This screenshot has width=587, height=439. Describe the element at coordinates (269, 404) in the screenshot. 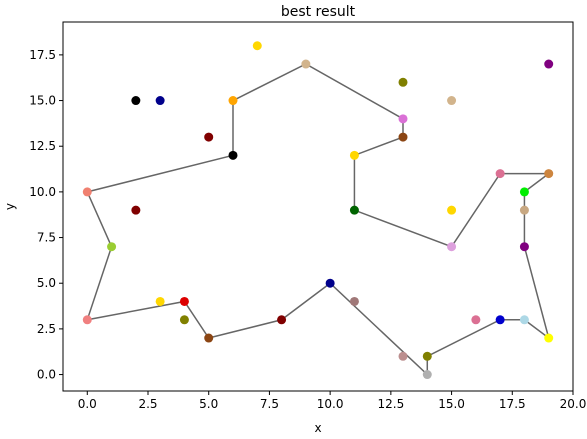

I see `x-tick-label: 7.5` at that location.